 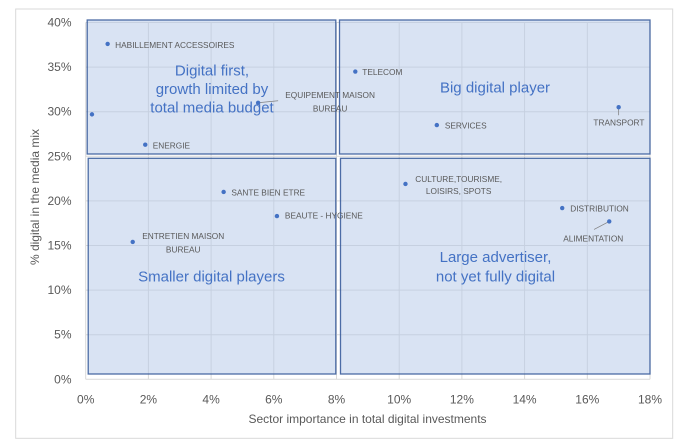 What do you see at coordinates (63, 335) in the screenshot?
I see `y-tick-label: 5%` at bounding box center [63, 335].